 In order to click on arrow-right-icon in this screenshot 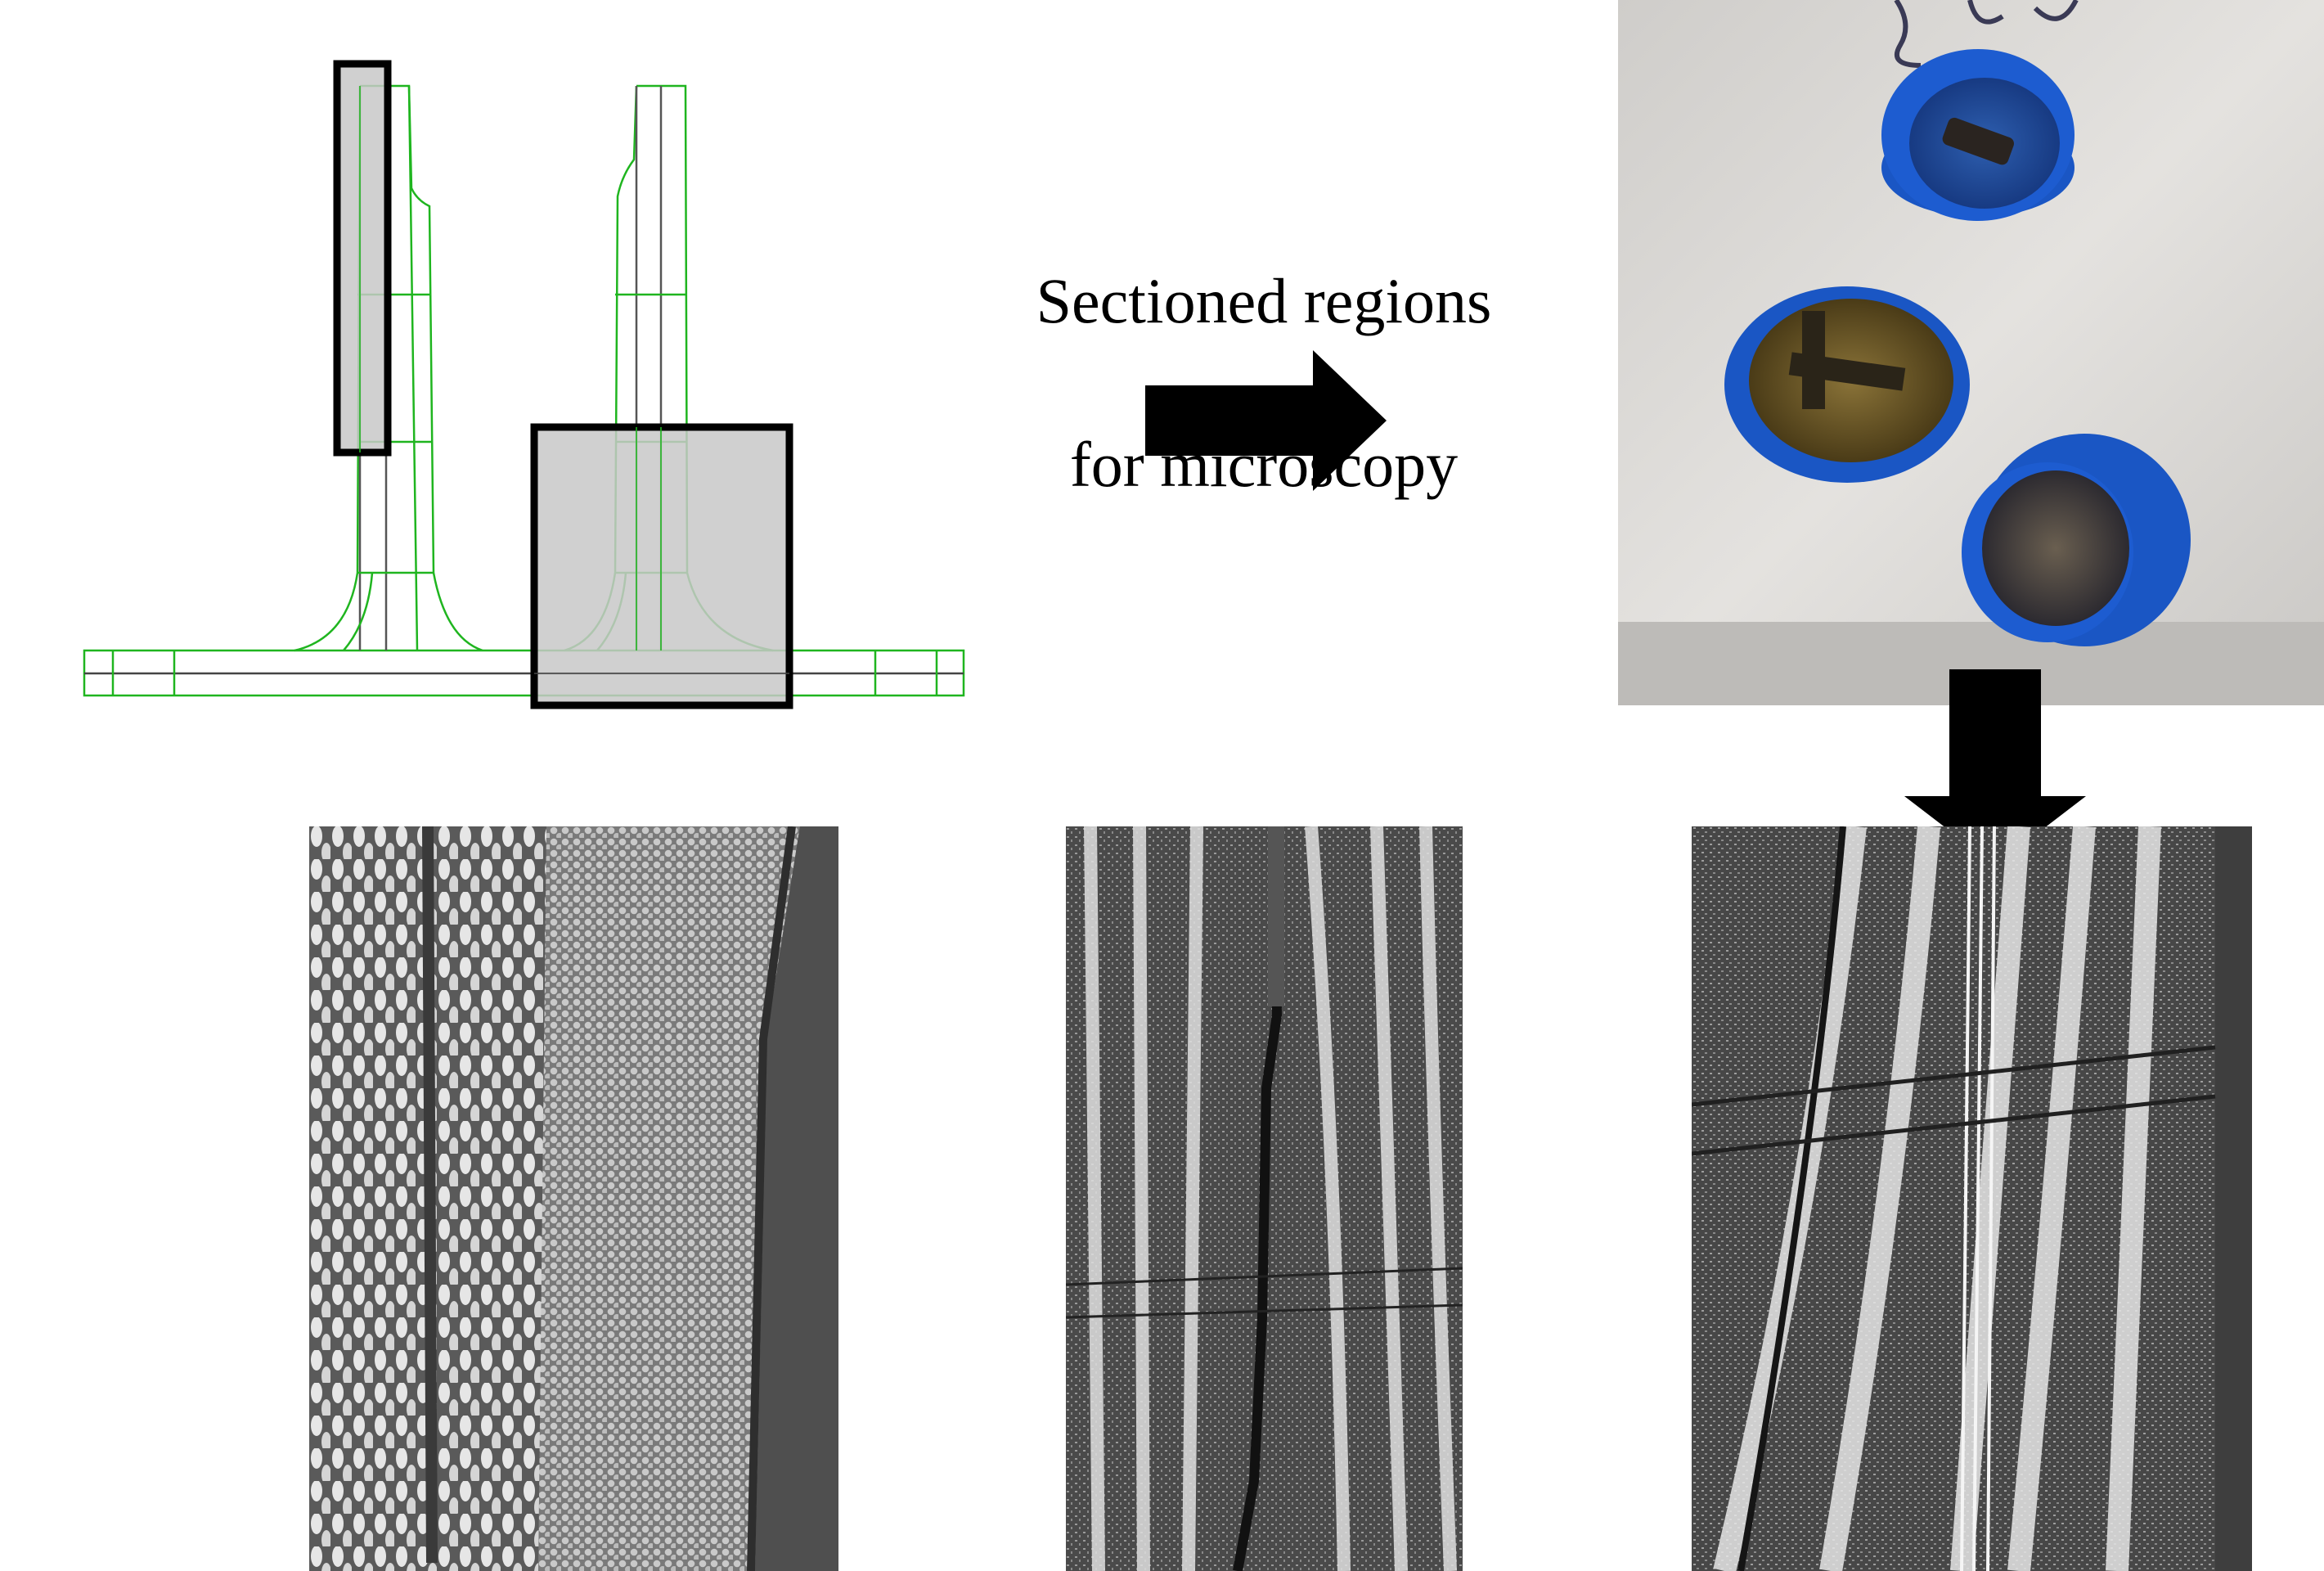, I will do `click(1266, 420)`.